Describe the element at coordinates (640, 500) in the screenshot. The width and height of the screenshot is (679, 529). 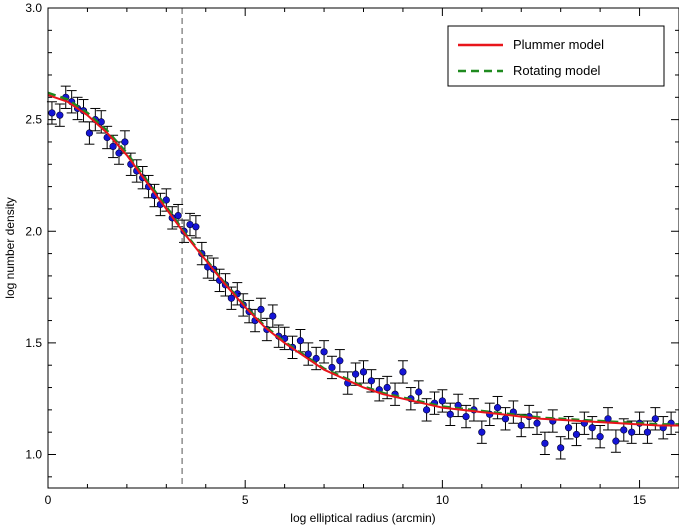
I see `x-tick-label: 15` at that location.